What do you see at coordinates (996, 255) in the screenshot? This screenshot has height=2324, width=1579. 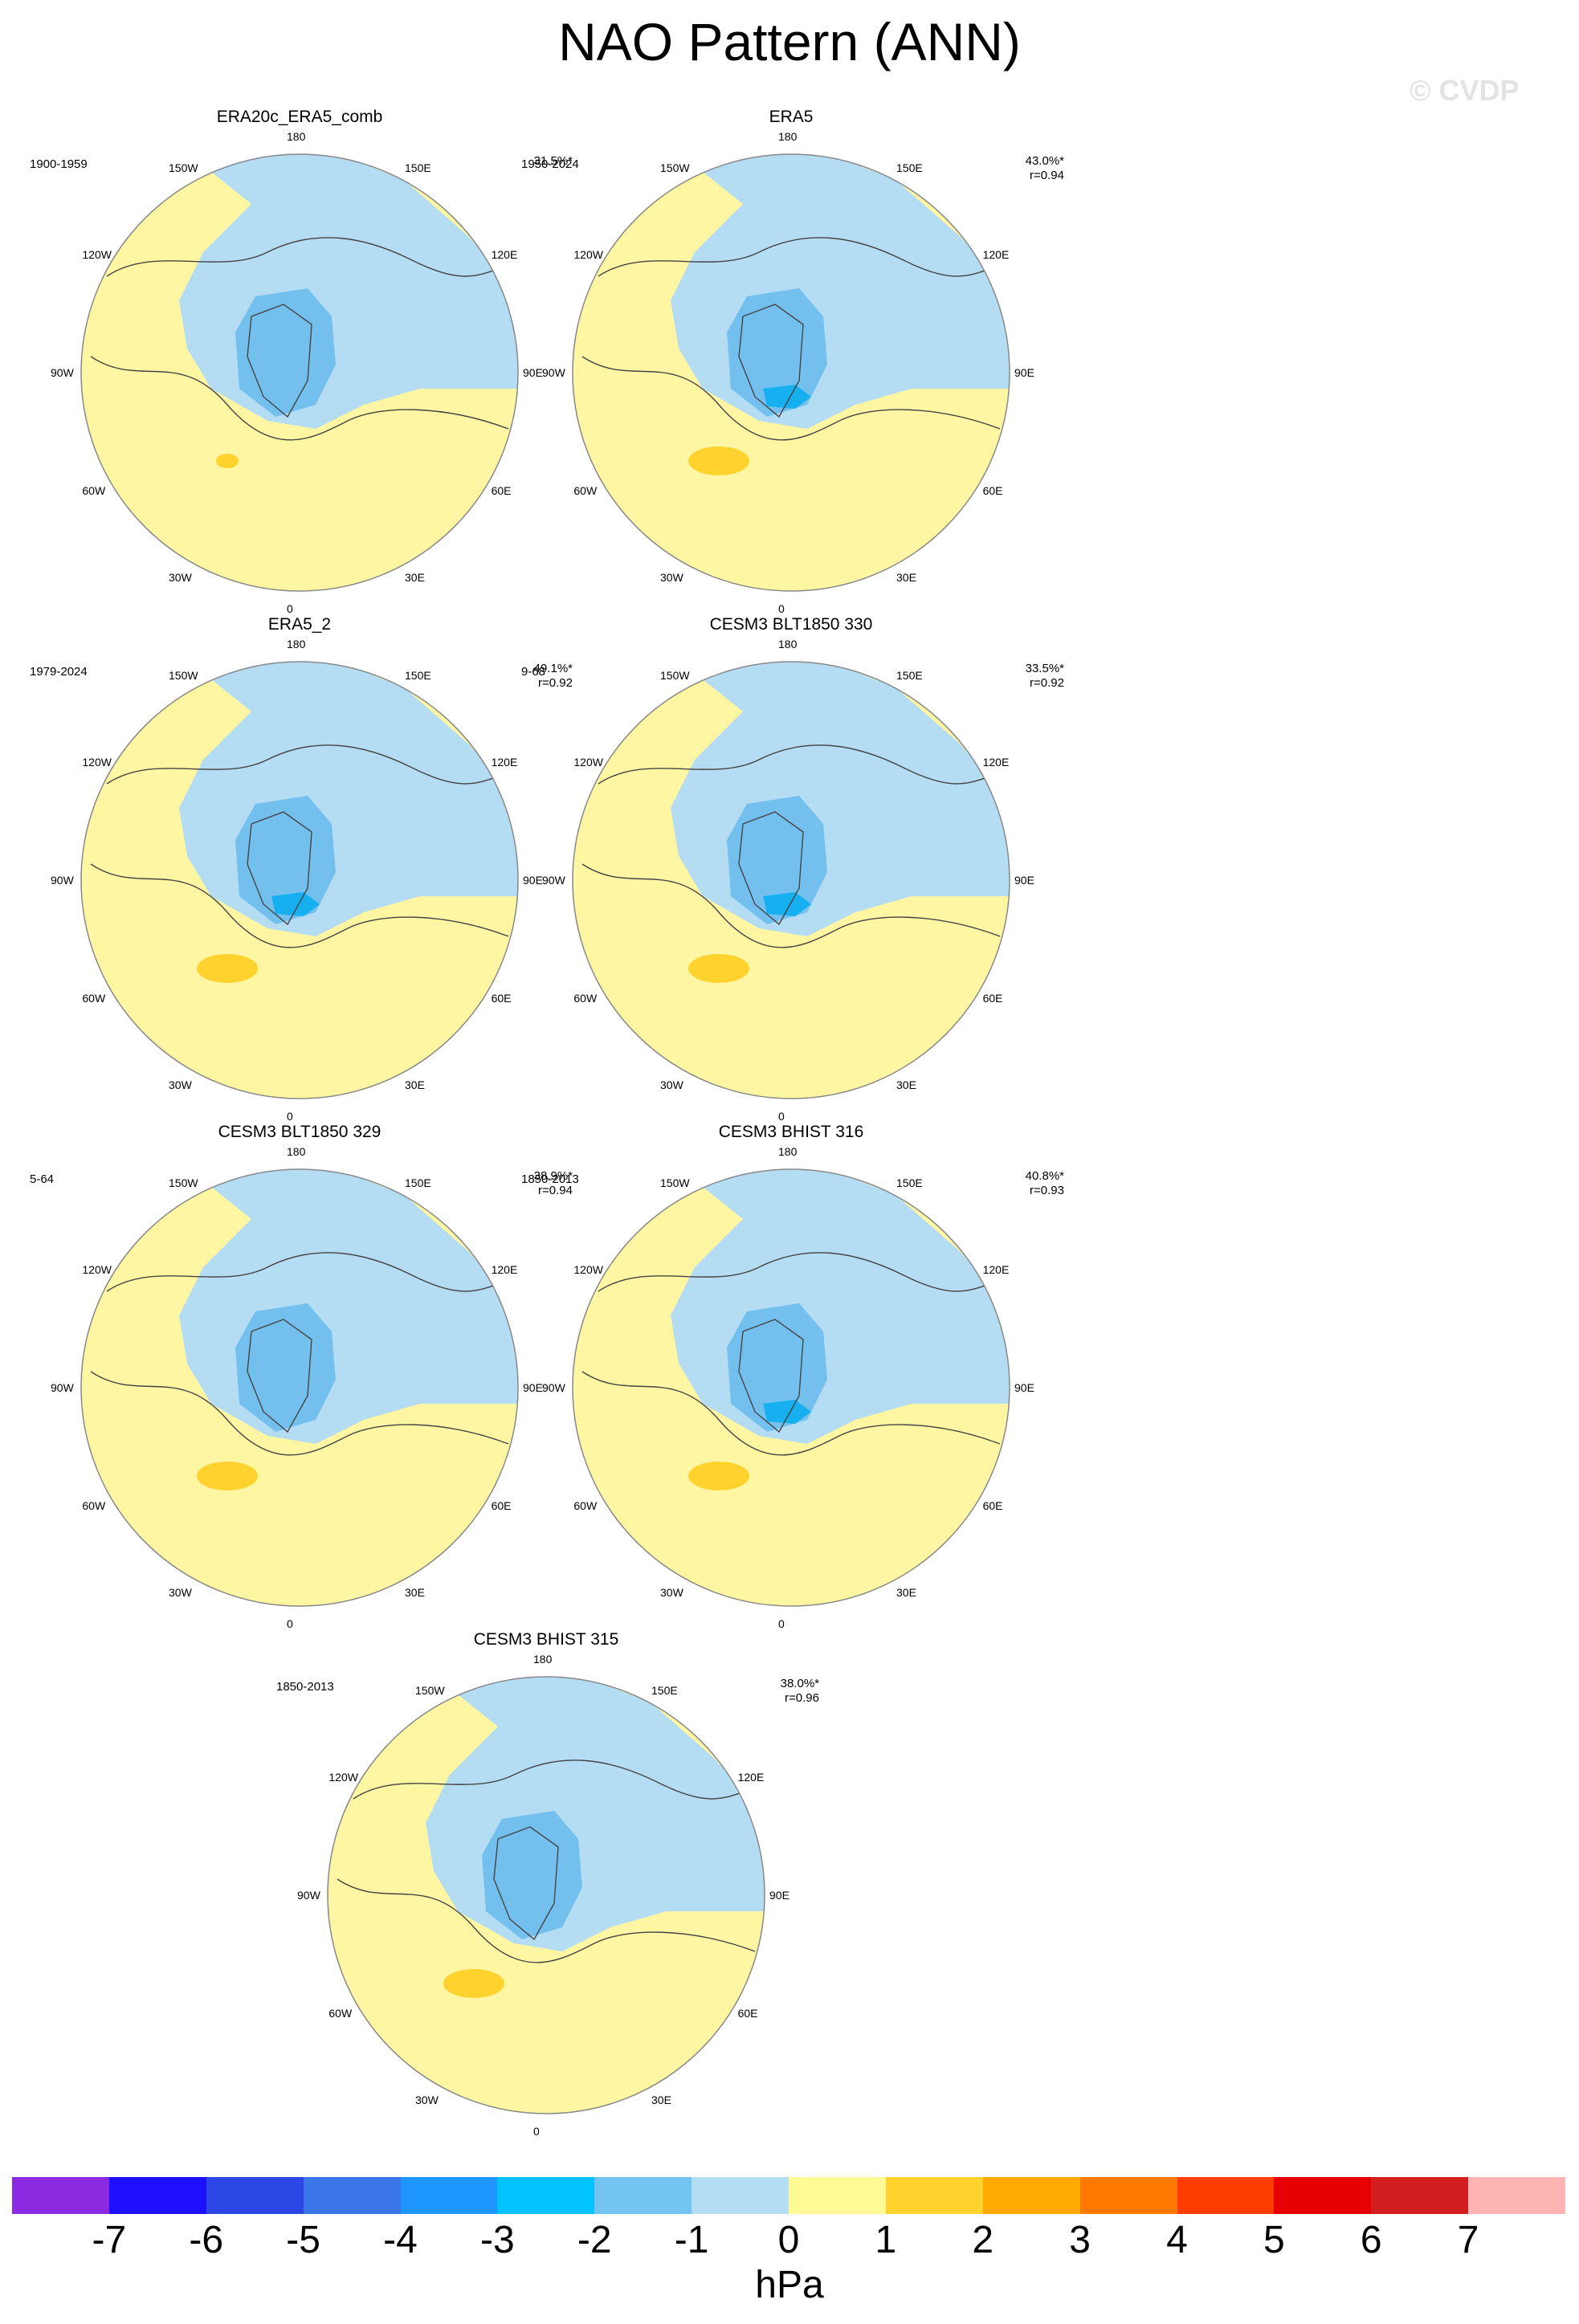 I see `longitude-label: 120E` at bounding box center [996, 255].